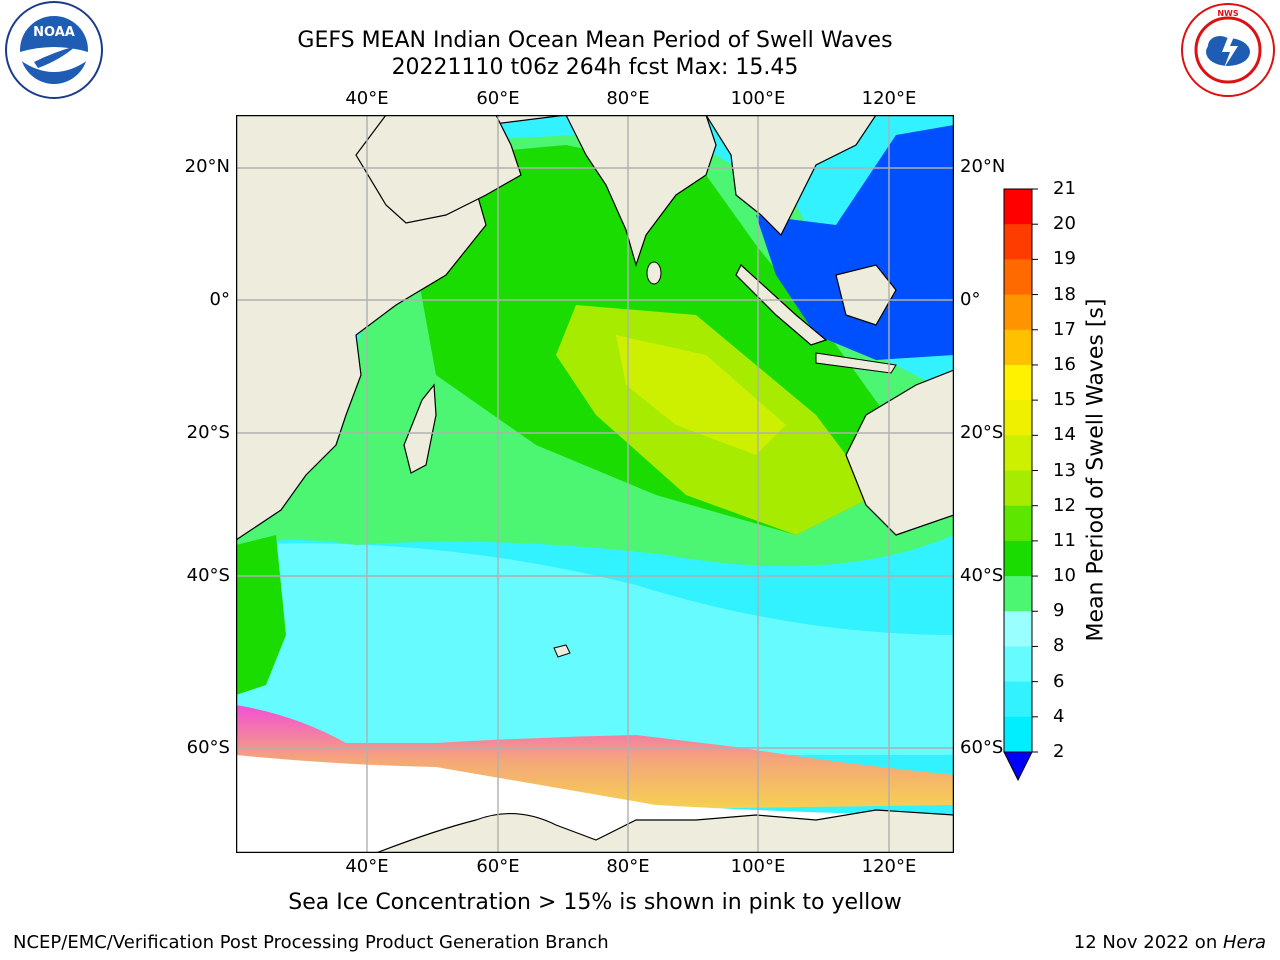  I want to click on lat-label-right-20n: 20°N, so click(983, 166).